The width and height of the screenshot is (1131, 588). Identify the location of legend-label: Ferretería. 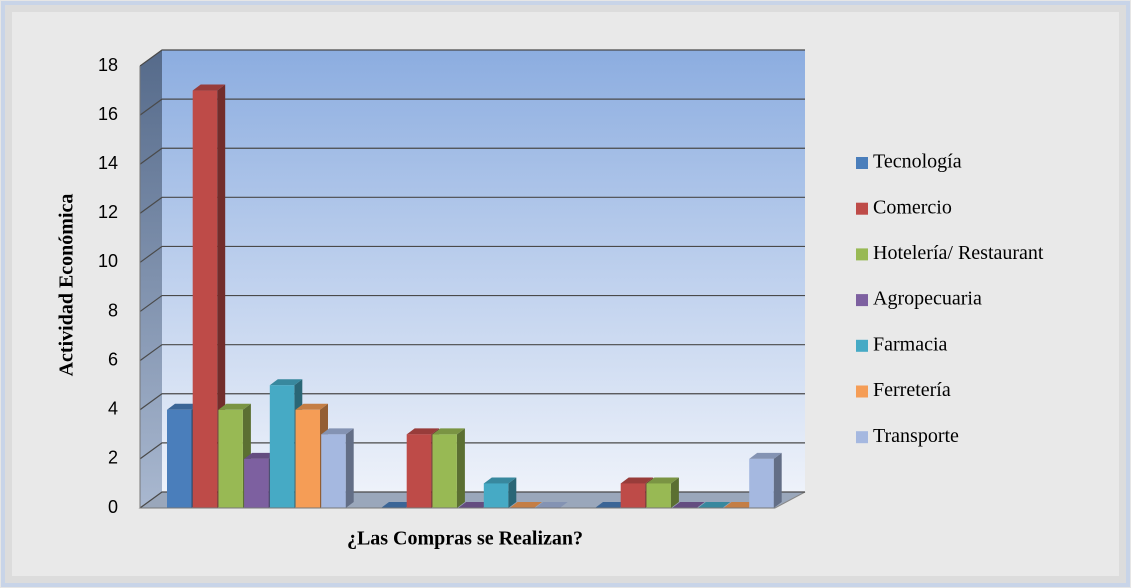
(912, 390).